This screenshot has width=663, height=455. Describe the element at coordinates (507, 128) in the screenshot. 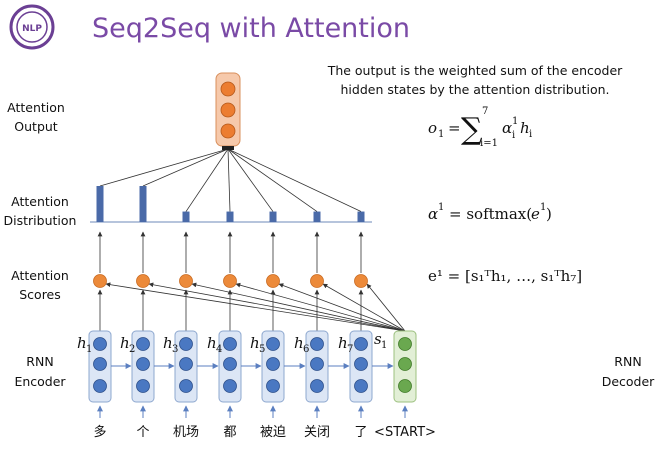

I see `eq-alpha: α` at that location.